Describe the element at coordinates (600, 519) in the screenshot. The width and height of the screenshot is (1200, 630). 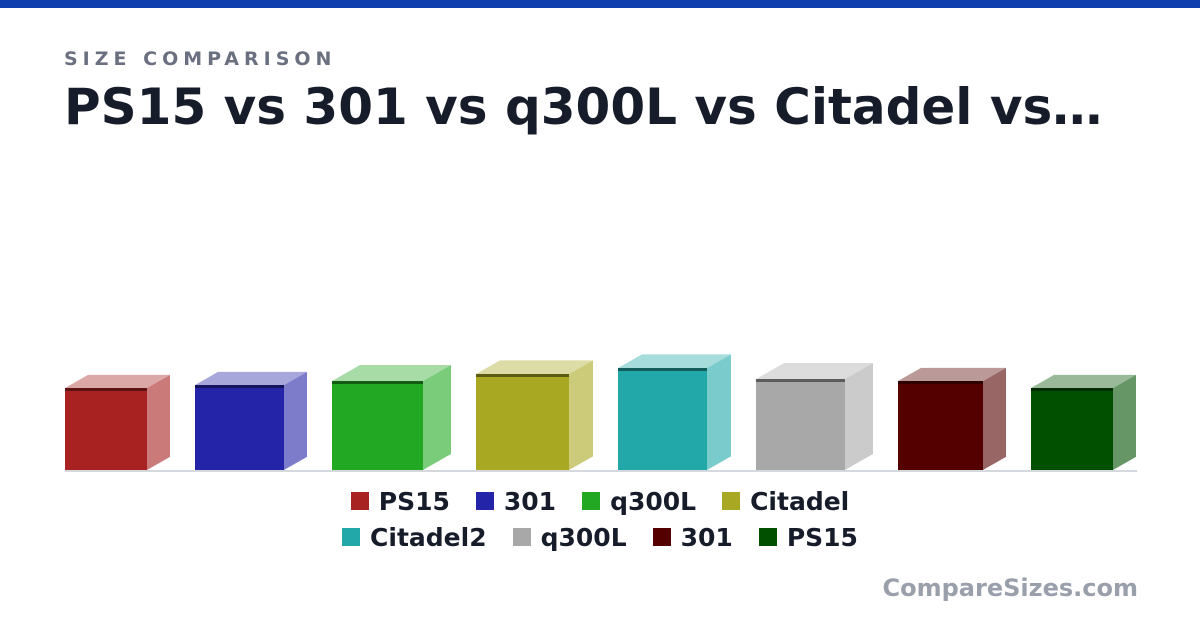
I see `legend: PS15 301 q300L Citadel Citadel2 q300L 301 PS15` at that location.